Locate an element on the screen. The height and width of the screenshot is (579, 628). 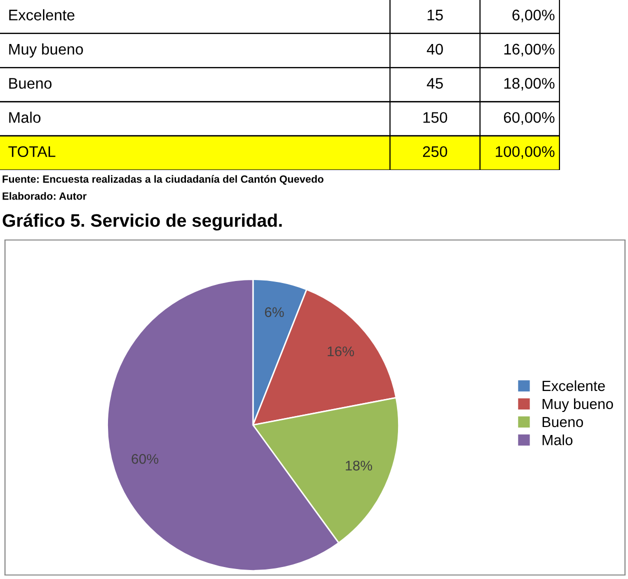
data-label: 60% is located at coordinates (145, 459).